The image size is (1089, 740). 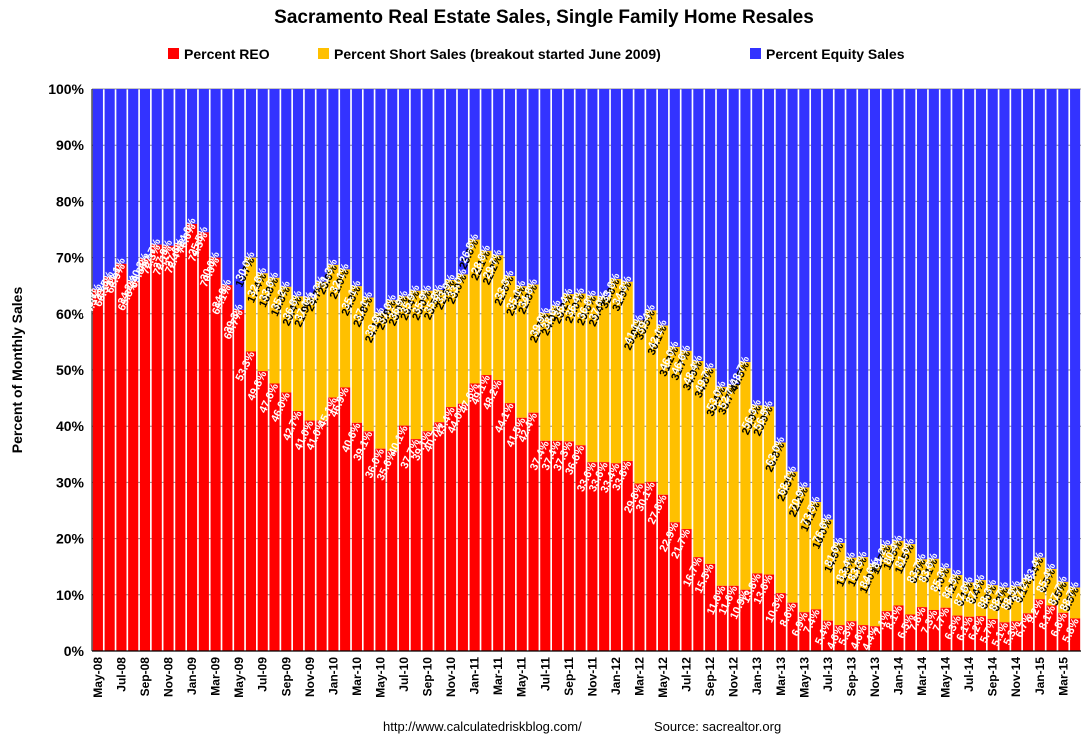 What do you see at coordinates (70, 595) in the screenshot?
I see `y-tick-label: 10%` at bounding box center [70, 595].